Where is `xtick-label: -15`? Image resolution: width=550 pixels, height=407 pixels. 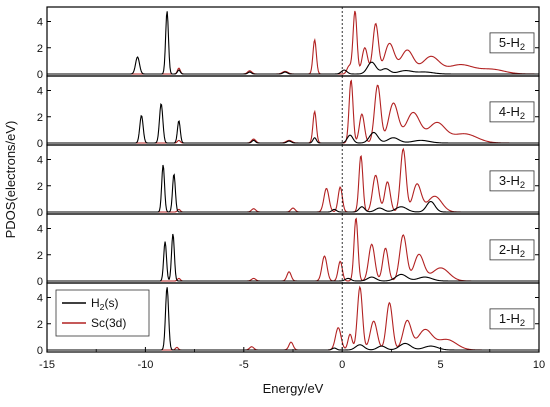
xtick-label: -15 is located at coordinates (47, 365).